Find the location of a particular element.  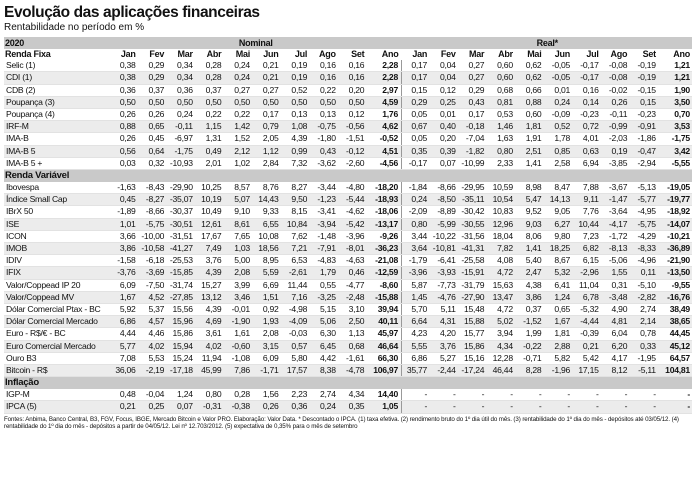

nominal-value-cell: 0,50 is located at coordinates (124, 103).